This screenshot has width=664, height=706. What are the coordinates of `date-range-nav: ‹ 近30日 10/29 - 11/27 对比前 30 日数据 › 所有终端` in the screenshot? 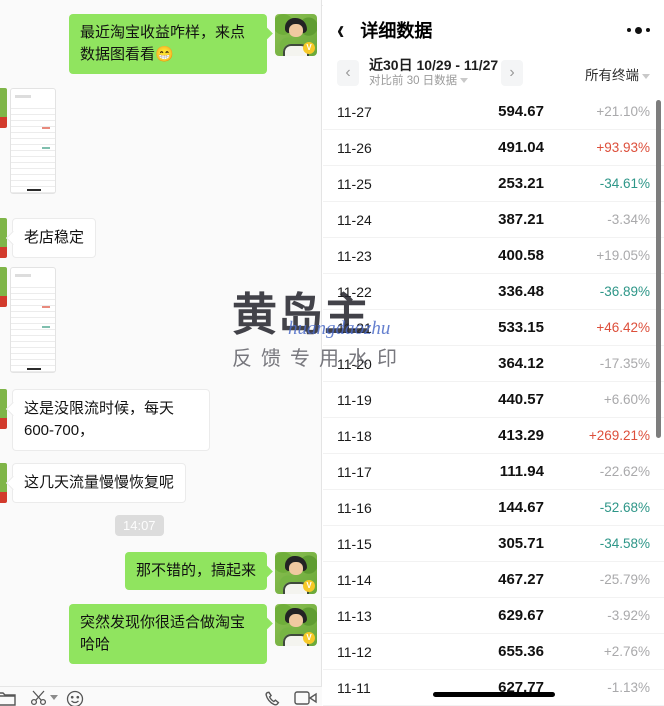 It's located at (493, 74).